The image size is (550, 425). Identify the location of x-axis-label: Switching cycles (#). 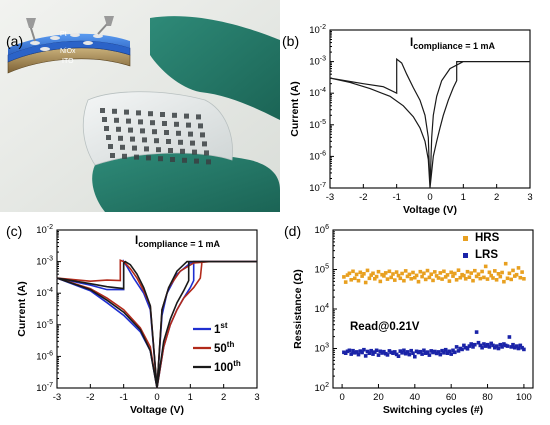
(433, 410).